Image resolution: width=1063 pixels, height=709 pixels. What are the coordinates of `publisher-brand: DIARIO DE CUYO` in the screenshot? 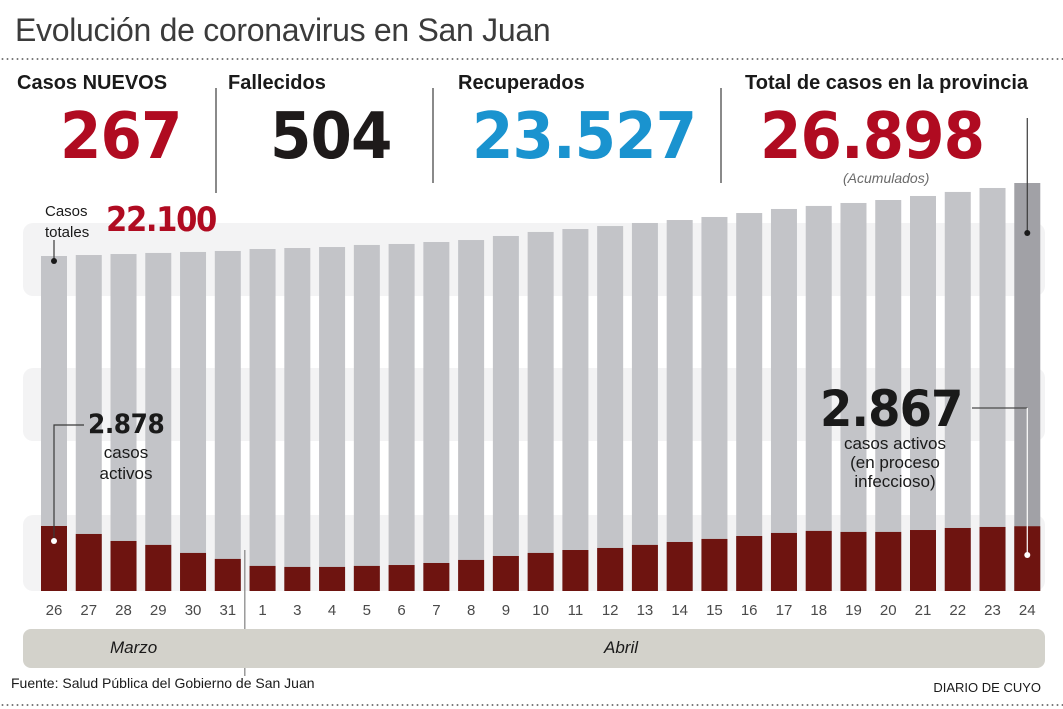 It's located at (987, 687).